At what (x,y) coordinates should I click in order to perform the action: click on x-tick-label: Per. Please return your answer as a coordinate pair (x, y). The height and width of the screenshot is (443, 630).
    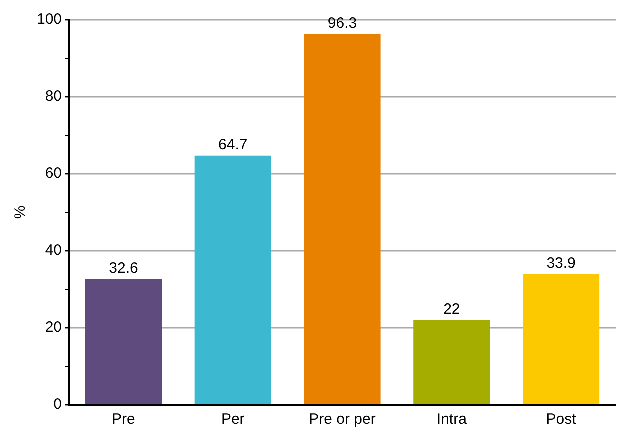
    Looking at the image, I should click on (233, 419).